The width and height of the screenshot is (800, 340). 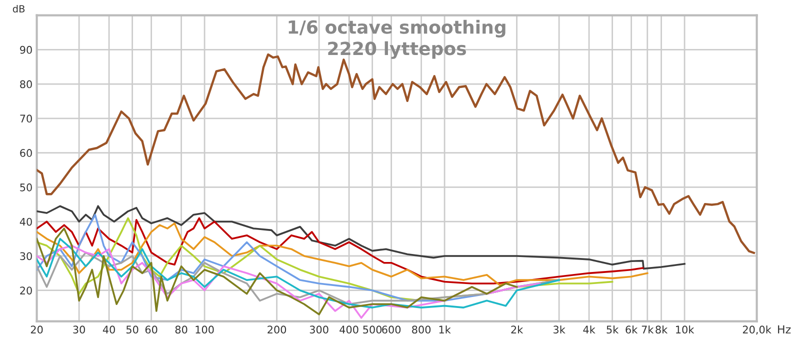 I want to click on y-tick-label: 40, so click(x=26, y=222).